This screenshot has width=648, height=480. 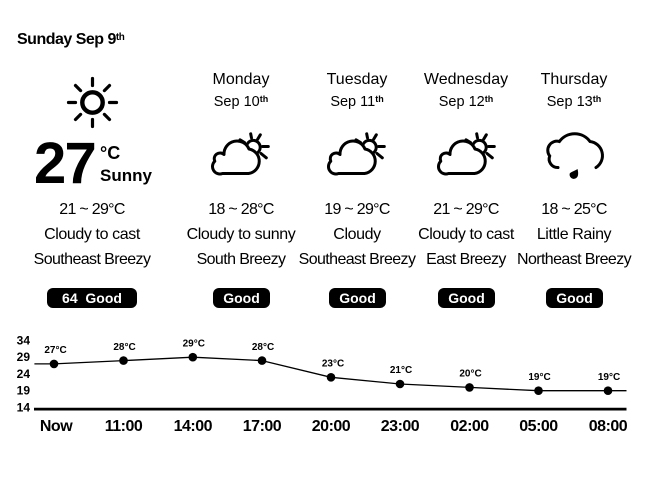 What do you see at coordinates (194, 344) in the screenshot?
I see `svg-text: 29°C` at bounding box center [194, 344].